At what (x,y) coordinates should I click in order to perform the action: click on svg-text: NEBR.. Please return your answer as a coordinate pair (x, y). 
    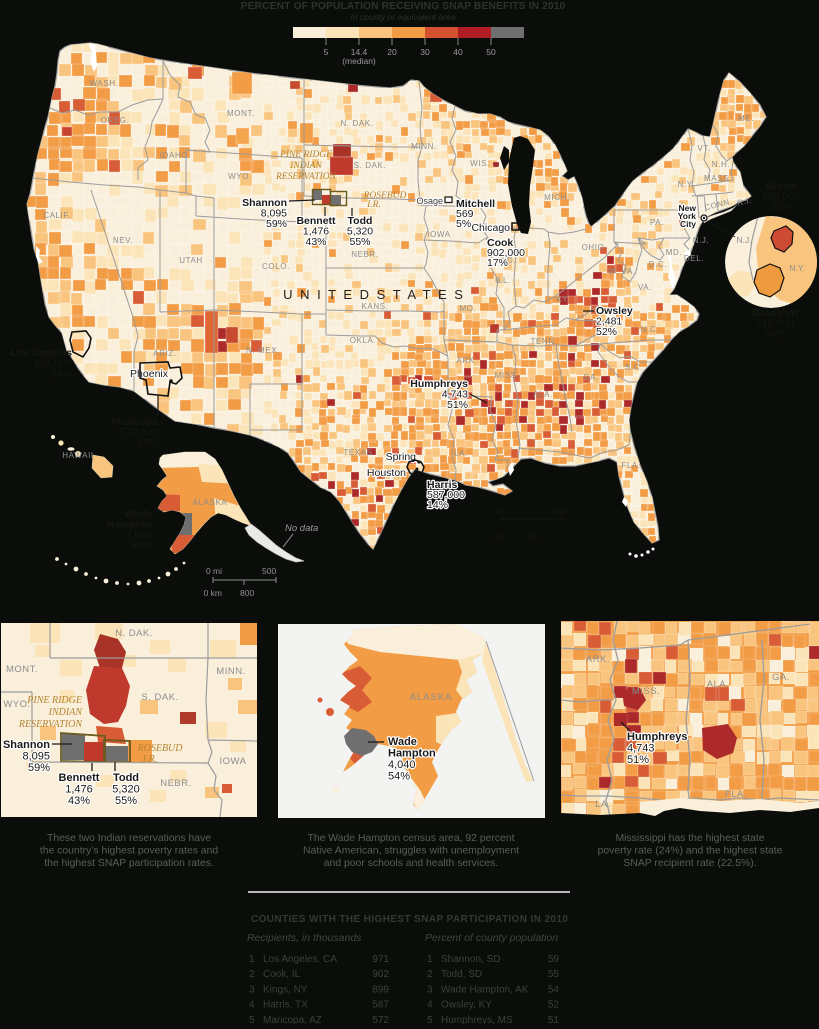
    Looking at the image, I should click on (176, 783).